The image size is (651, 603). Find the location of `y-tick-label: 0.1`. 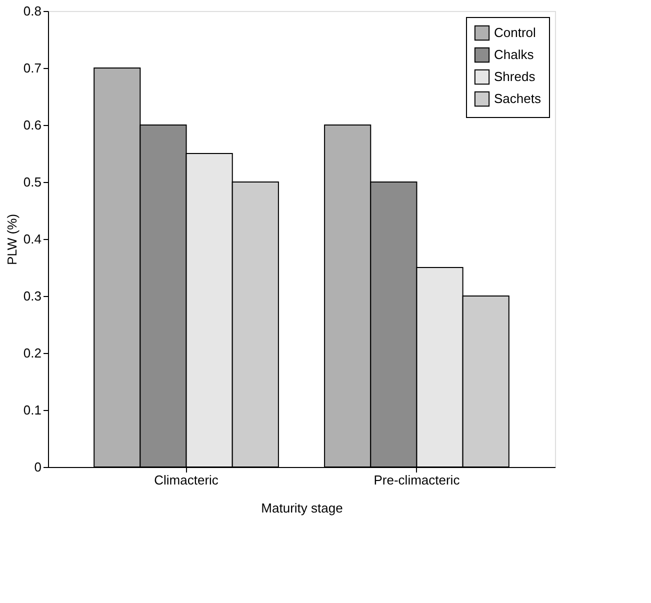

y-tick-label: 0.1 is located at coordinates (32, 410).